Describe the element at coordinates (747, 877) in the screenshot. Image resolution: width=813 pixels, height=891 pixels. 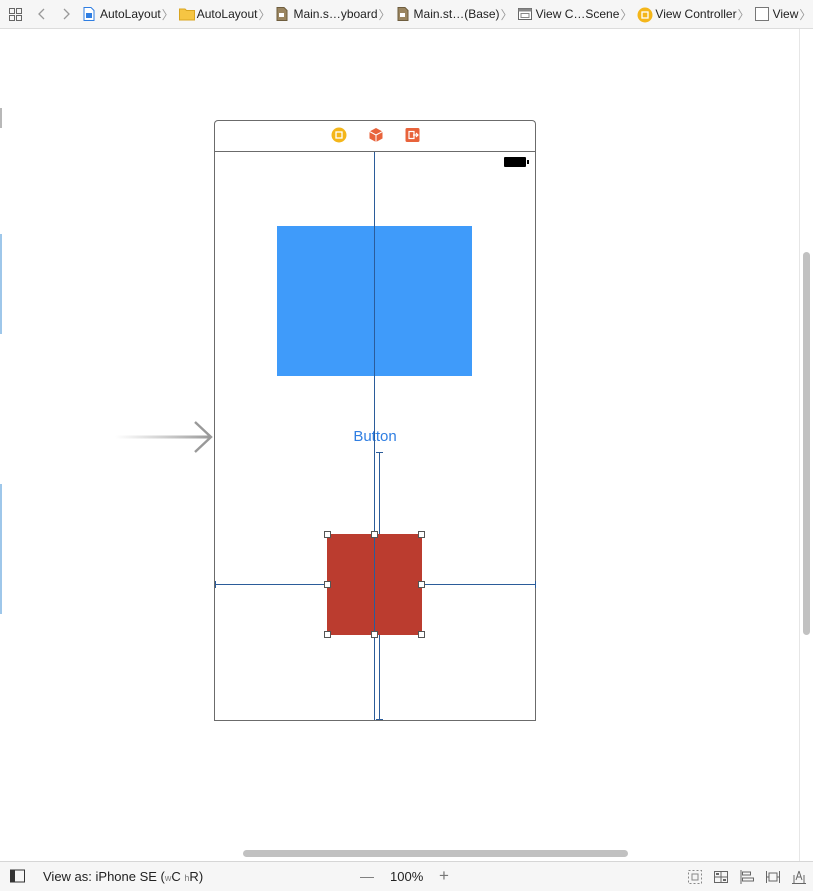
I see `pin-icon` at that location.